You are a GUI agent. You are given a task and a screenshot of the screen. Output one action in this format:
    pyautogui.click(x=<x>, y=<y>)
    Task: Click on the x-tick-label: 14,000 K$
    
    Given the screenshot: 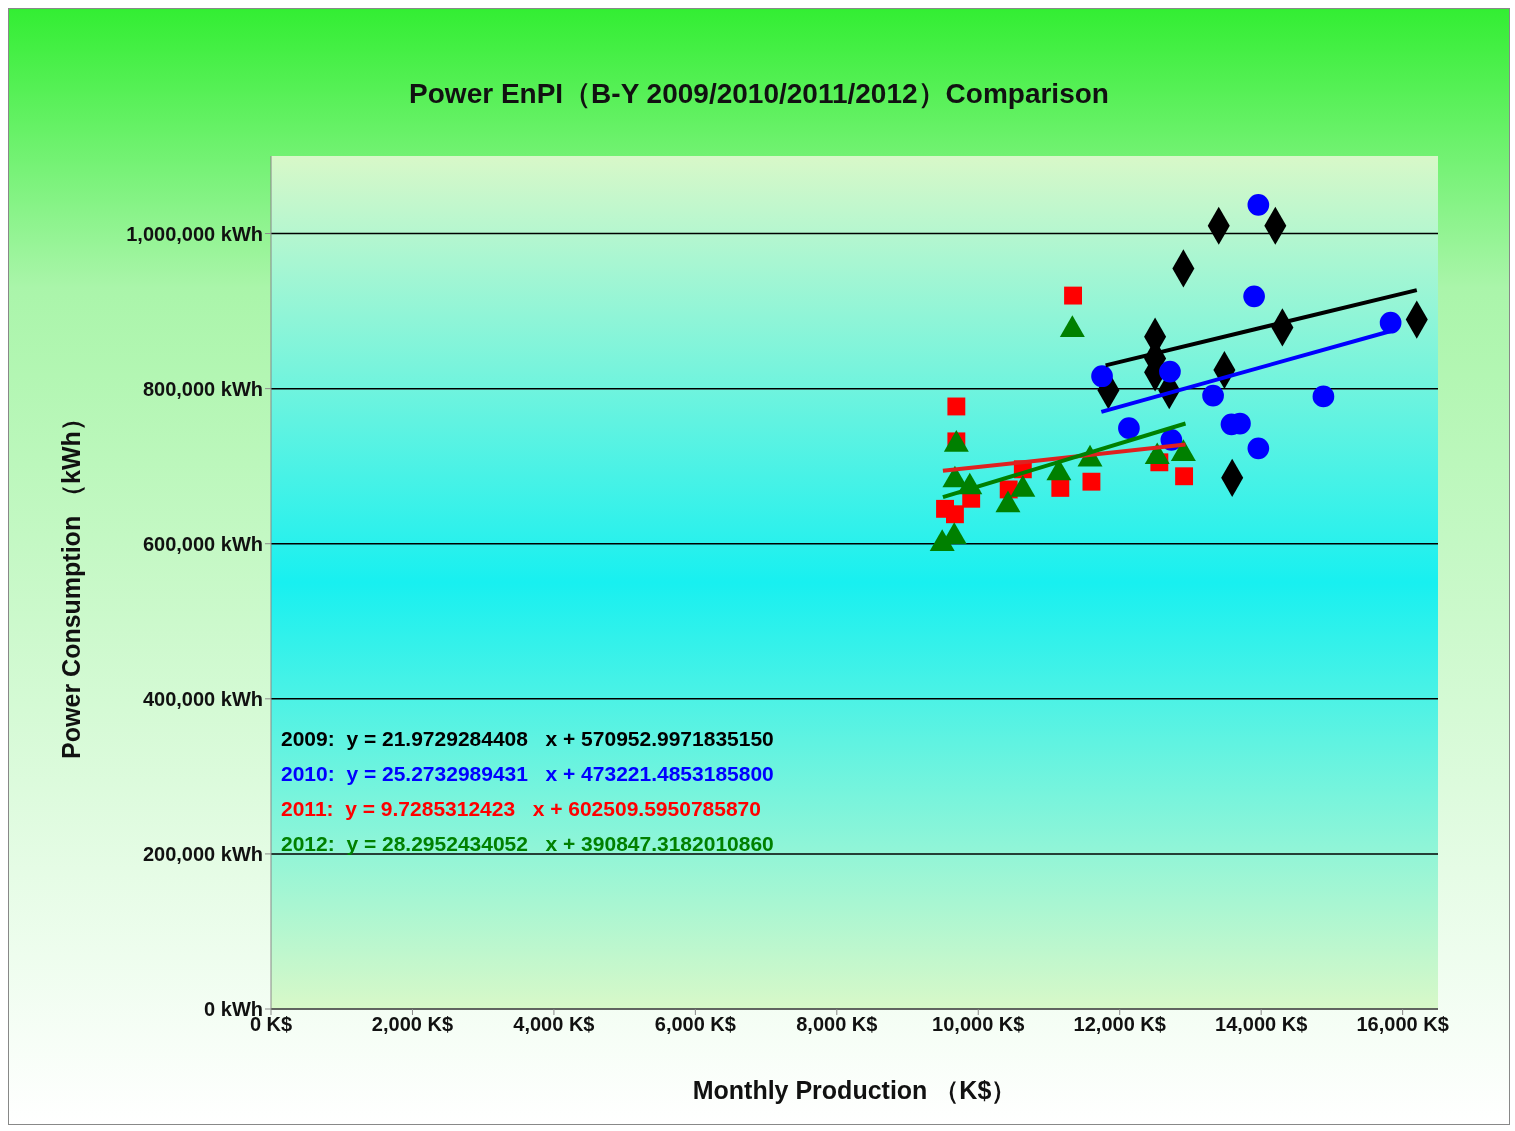 What is the action you would take?
    pyautogui.click(x=1261, y=1024)
    